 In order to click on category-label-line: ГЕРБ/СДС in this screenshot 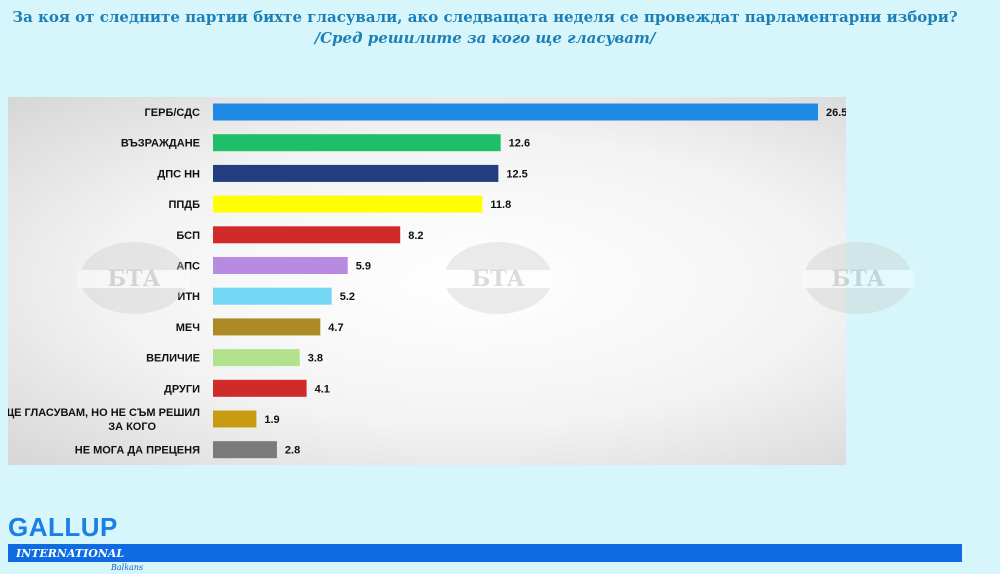, I will do `click(173, 113)`.